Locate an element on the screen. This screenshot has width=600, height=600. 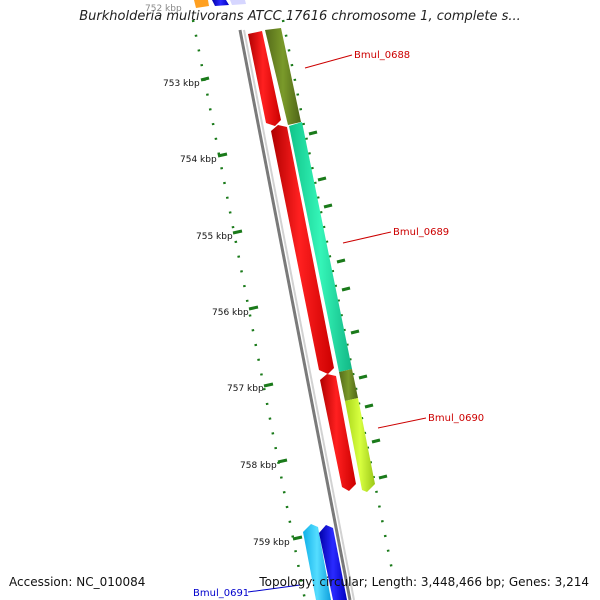
gene-label-bmul-0690: Bmul_0690 is located at coordinates (456, 418).